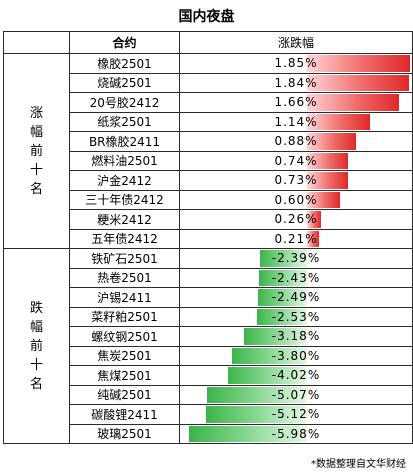 The image size is (413, 473). I want to click on source-note: *数据整理自文华财经, so click(358, 464).